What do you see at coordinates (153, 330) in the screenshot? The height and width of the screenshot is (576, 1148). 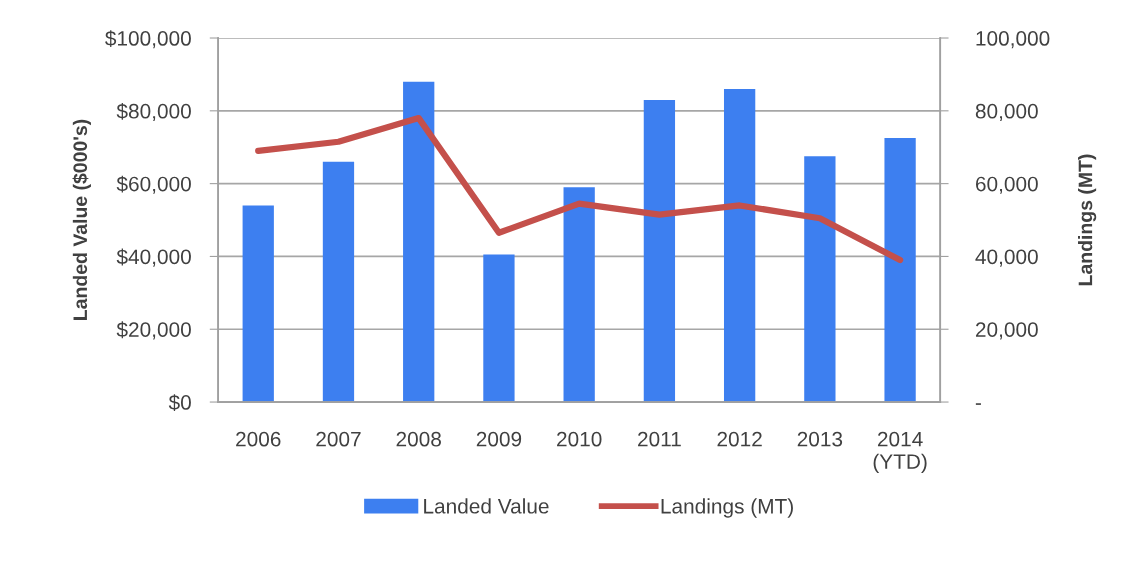 I see `y-tick-label: $20,000` at bounding box center [153, 330].